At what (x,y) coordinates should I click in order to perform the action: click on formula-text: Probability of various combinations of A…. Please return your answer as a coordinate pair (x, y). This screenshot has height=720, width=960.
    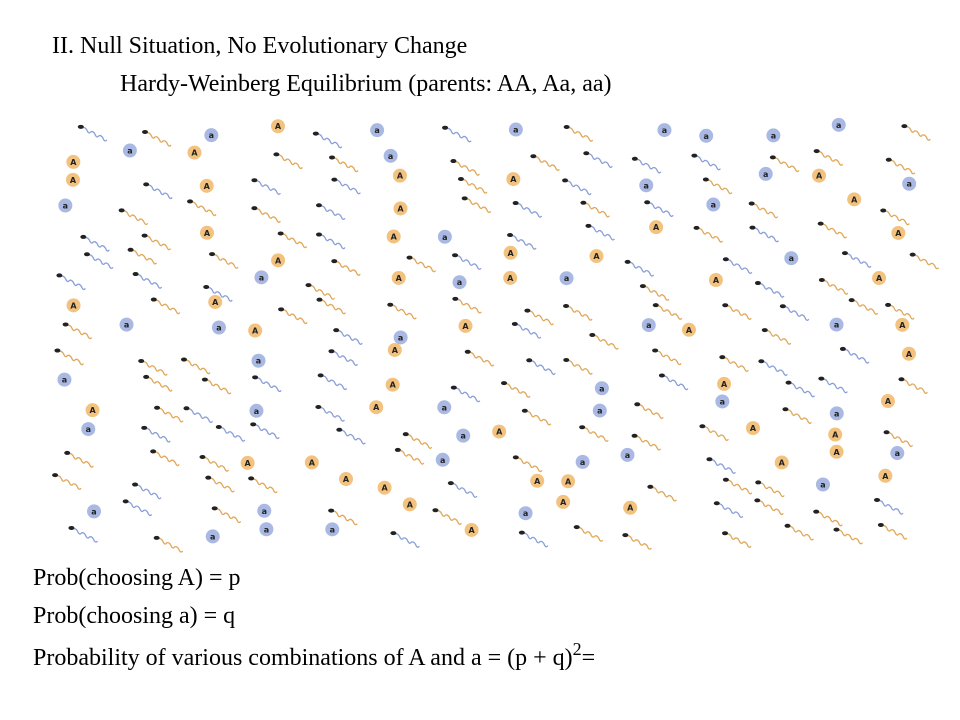
    Looking at the image, I should click on (303, 658).